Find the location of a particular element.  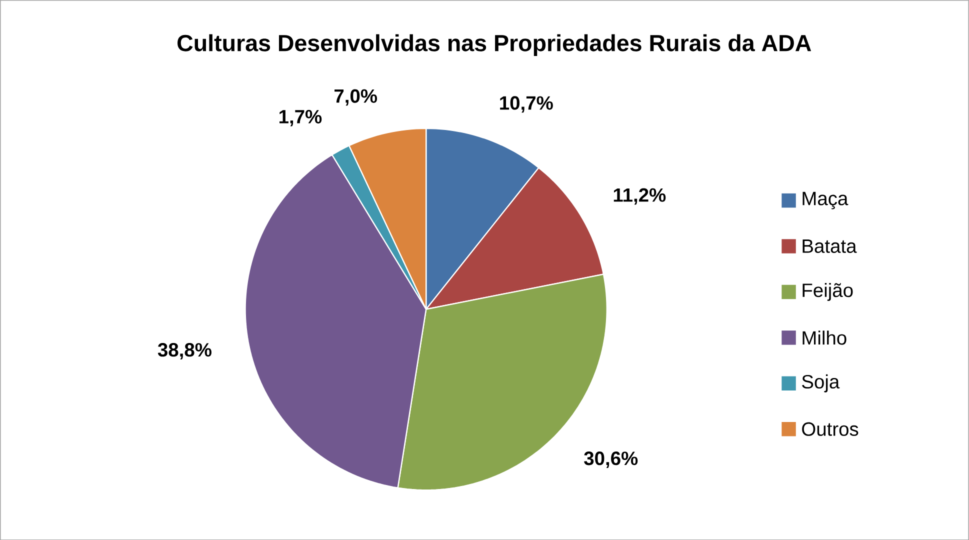

legend-label: Soja is located at coordinates (821, 383).